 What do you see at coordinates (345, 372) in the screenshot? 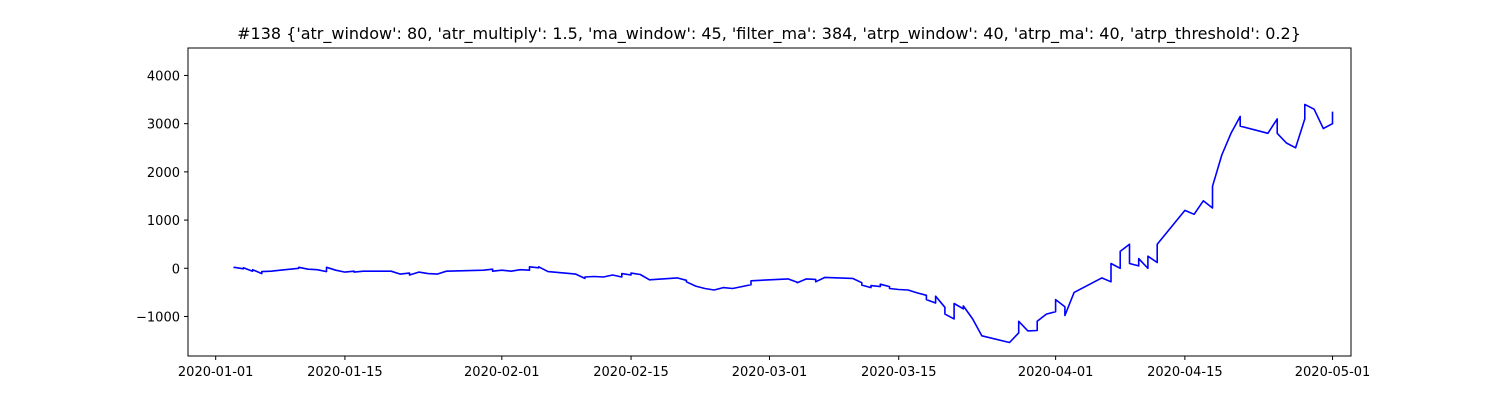
I see `x-tick-label: 2020-01-15` at bounding box center [345, 372].